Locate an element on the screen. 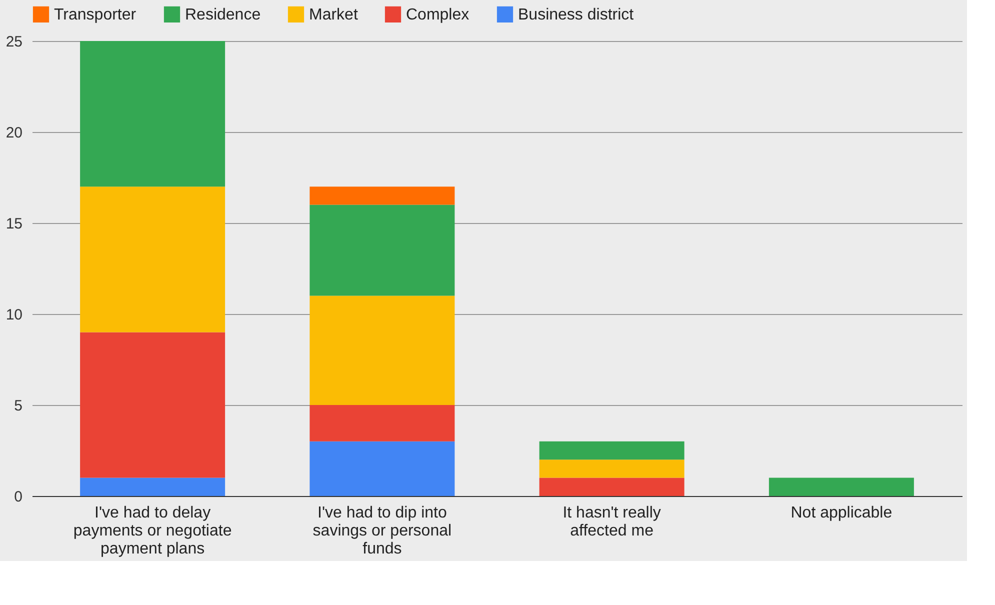 The image size is (995, 605). legend-label: Business district is located at coordinates (576, 15).